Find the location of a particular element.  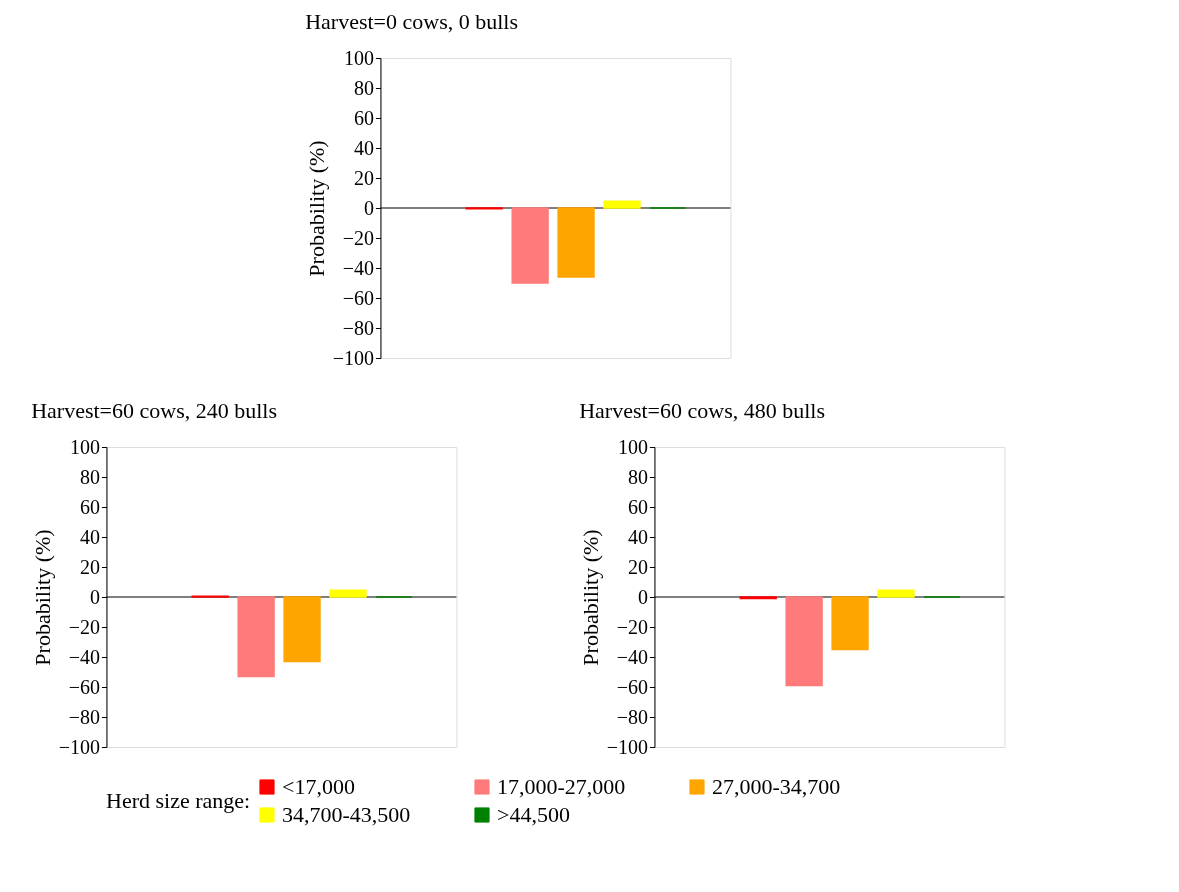

chart-title: Harvest=60 cows, 480 bulls is located at coordinates (702, 410).